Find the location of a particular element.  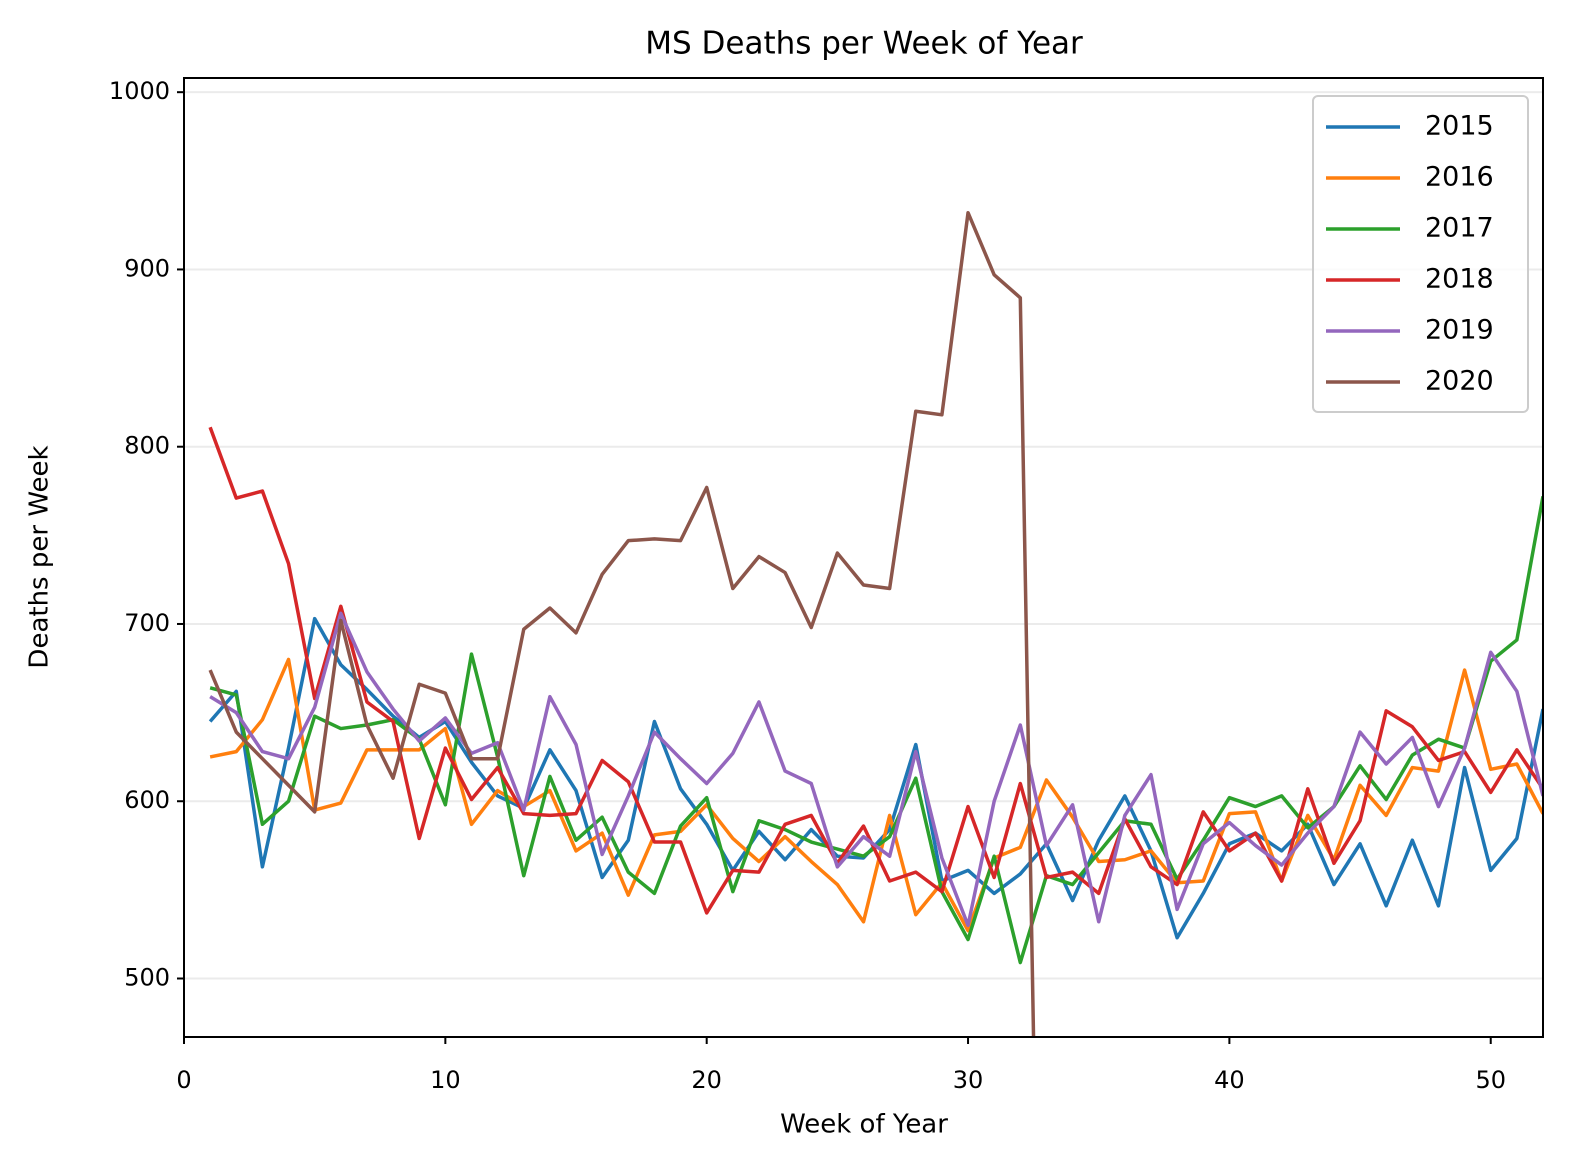

x-tick-label: 10 is located at coordinates (445, 1080).